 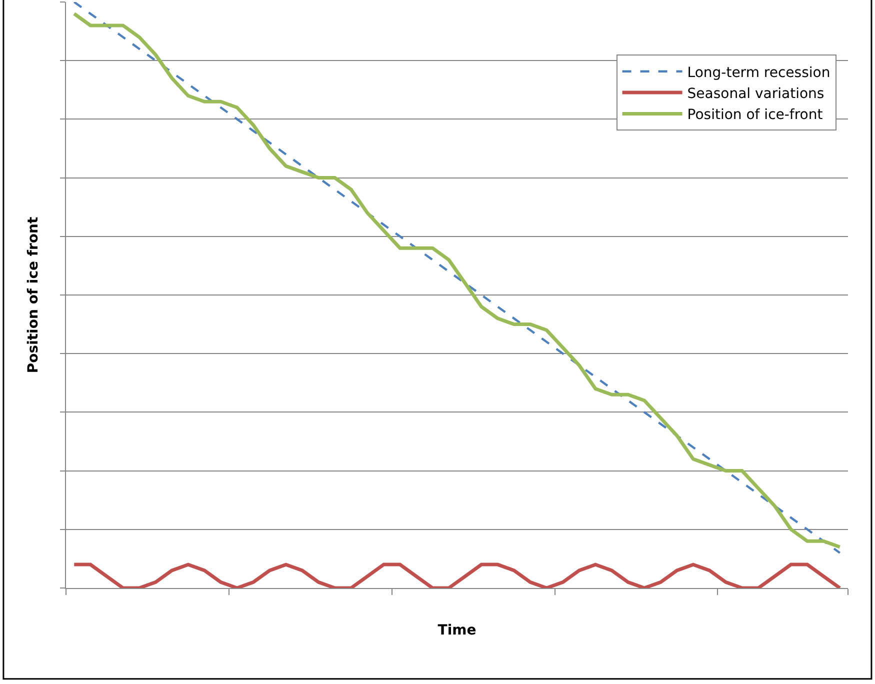 What do you see at coordinates (34, 295) in the screenshot?
I see `y-axis-title: Position of ice front` at bounding box center [34, 295].